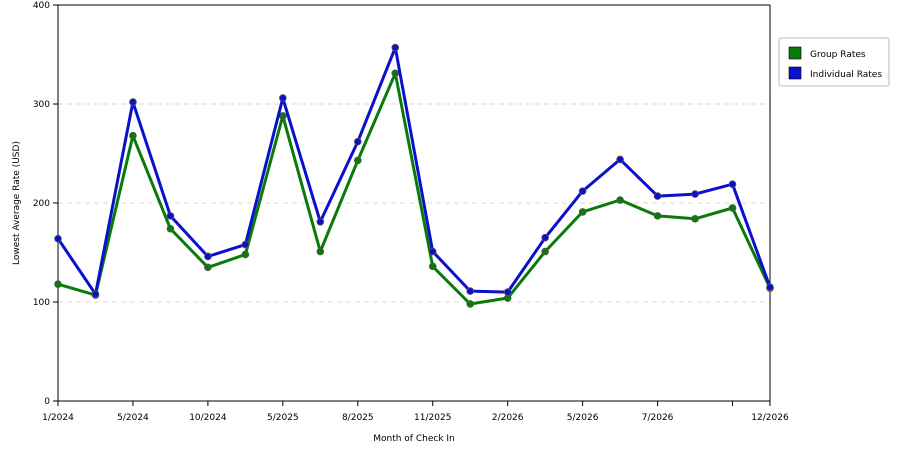  I want to click on x-tick-label: 12/2026, so click(770, 418).